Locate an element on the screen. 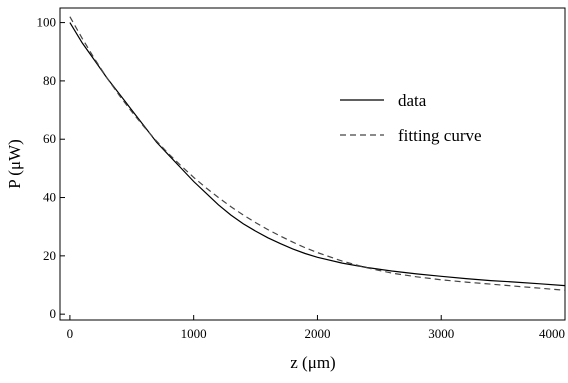  y-tick-label: 60 is located at coordinates (49, 138).